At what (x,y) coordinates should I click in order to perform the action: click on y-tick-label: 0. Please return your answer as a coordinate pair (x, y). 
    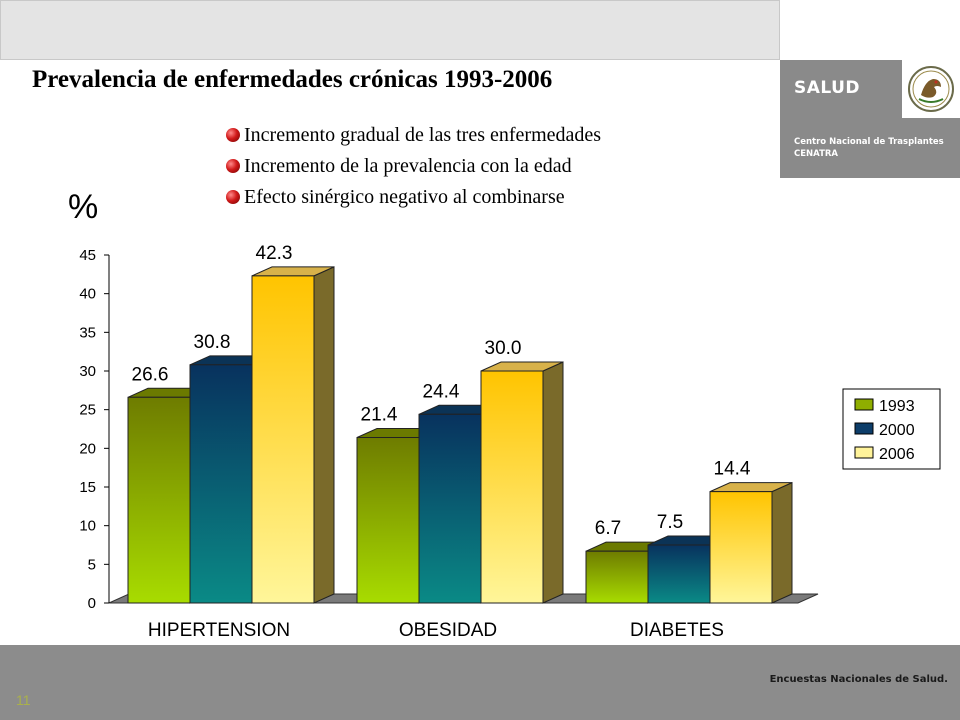
    Looking at the image, I should click on (92, 603).